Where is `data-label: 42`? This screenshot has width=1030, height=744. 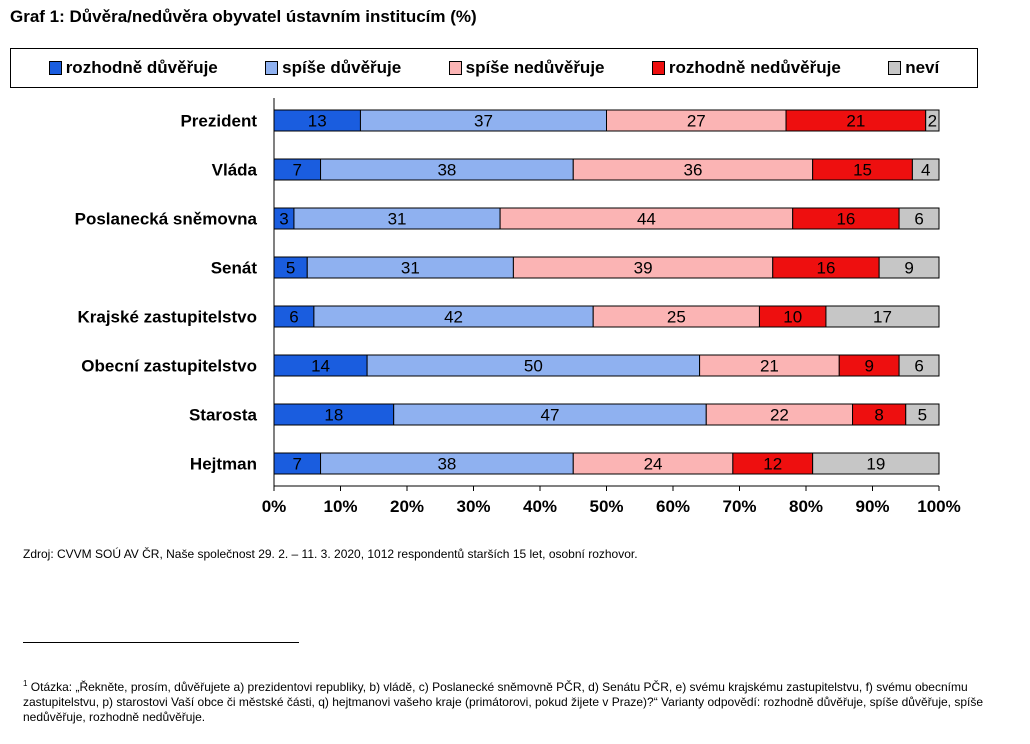
data-label: 42 is located at coordinates (453, 317).